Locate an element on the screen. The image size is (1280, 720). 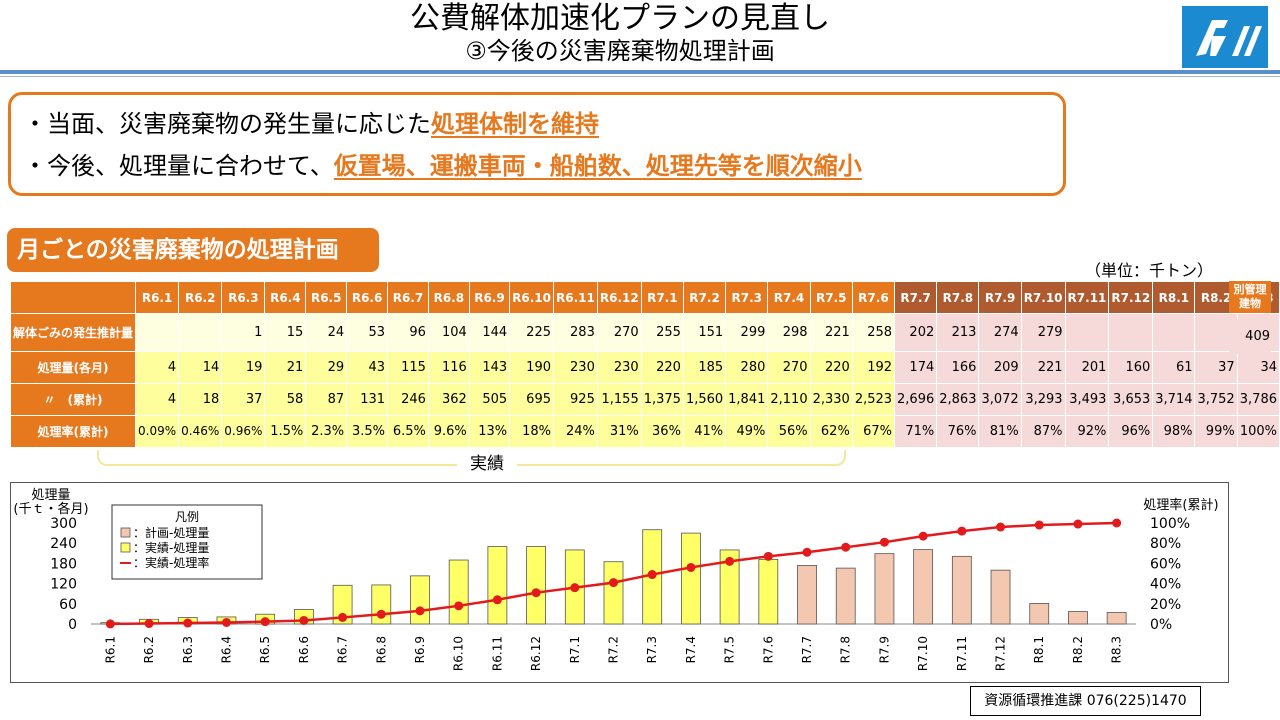
month-header-cell: R6.6 is located at coordinates (367, 297).